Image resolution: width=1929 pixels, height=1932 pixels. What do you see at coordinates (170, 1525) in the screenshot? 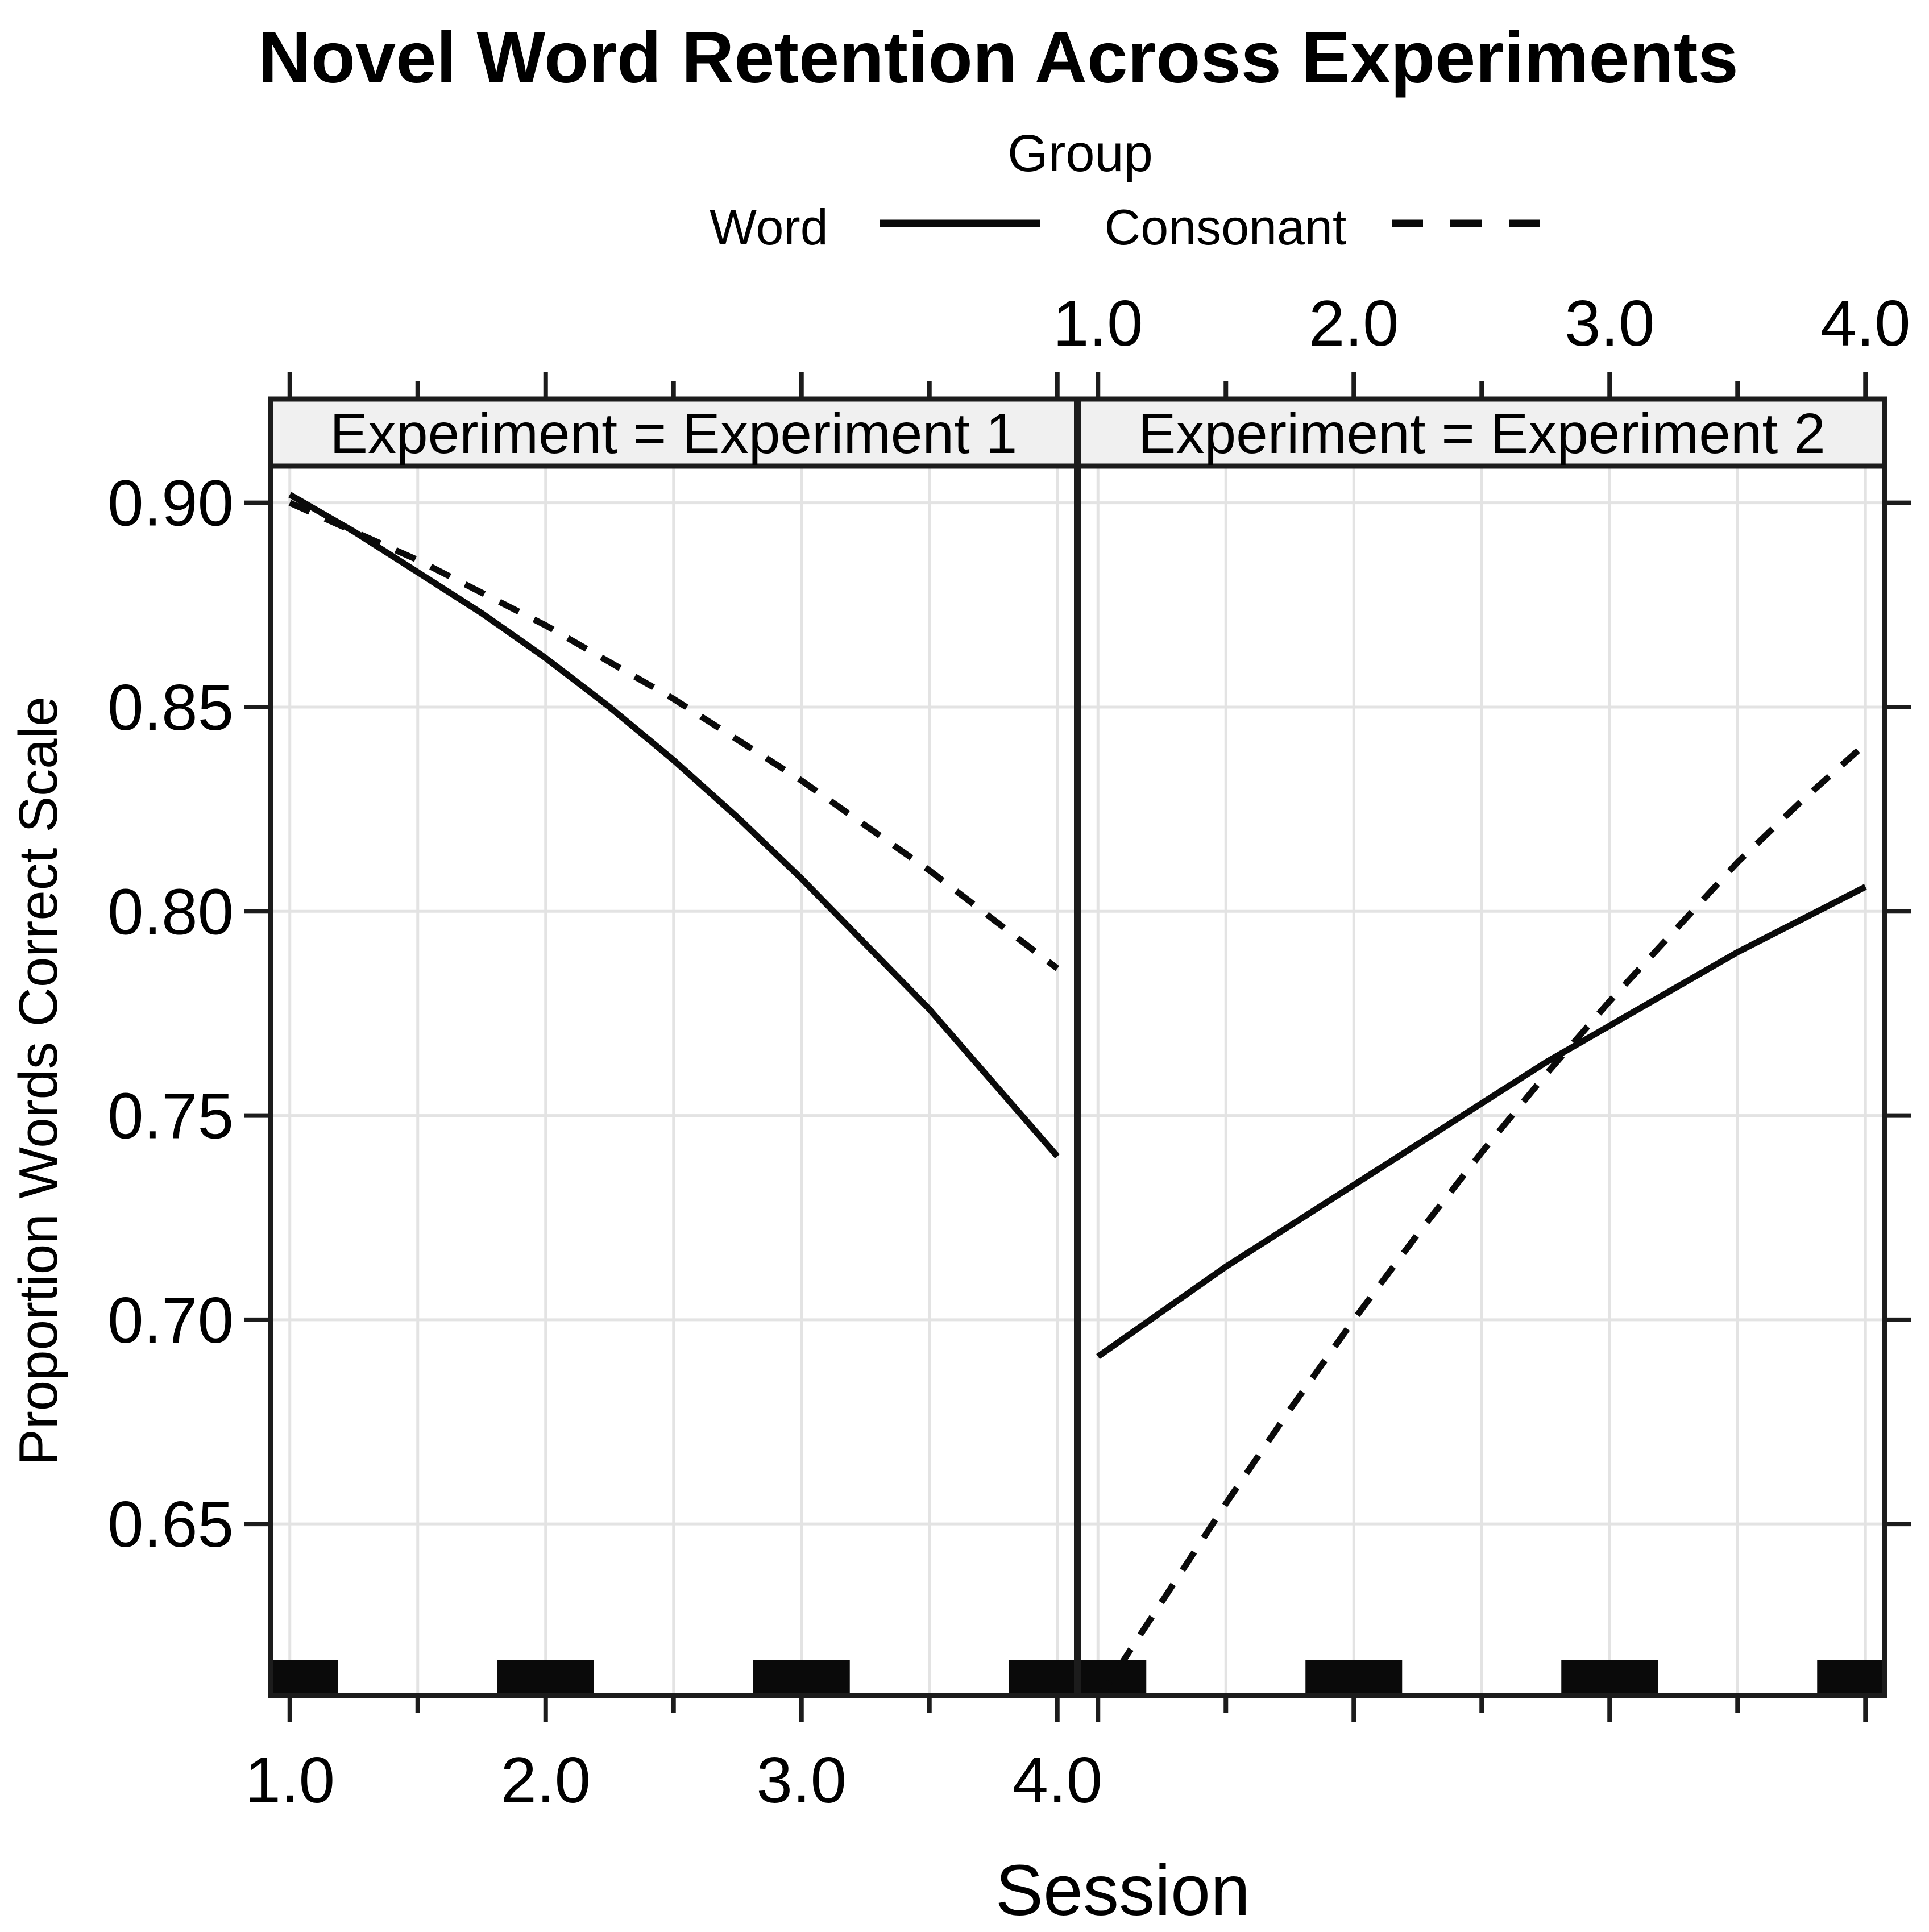
I see `y-tick-label: 0.65` at bounding box center [170, 1525].